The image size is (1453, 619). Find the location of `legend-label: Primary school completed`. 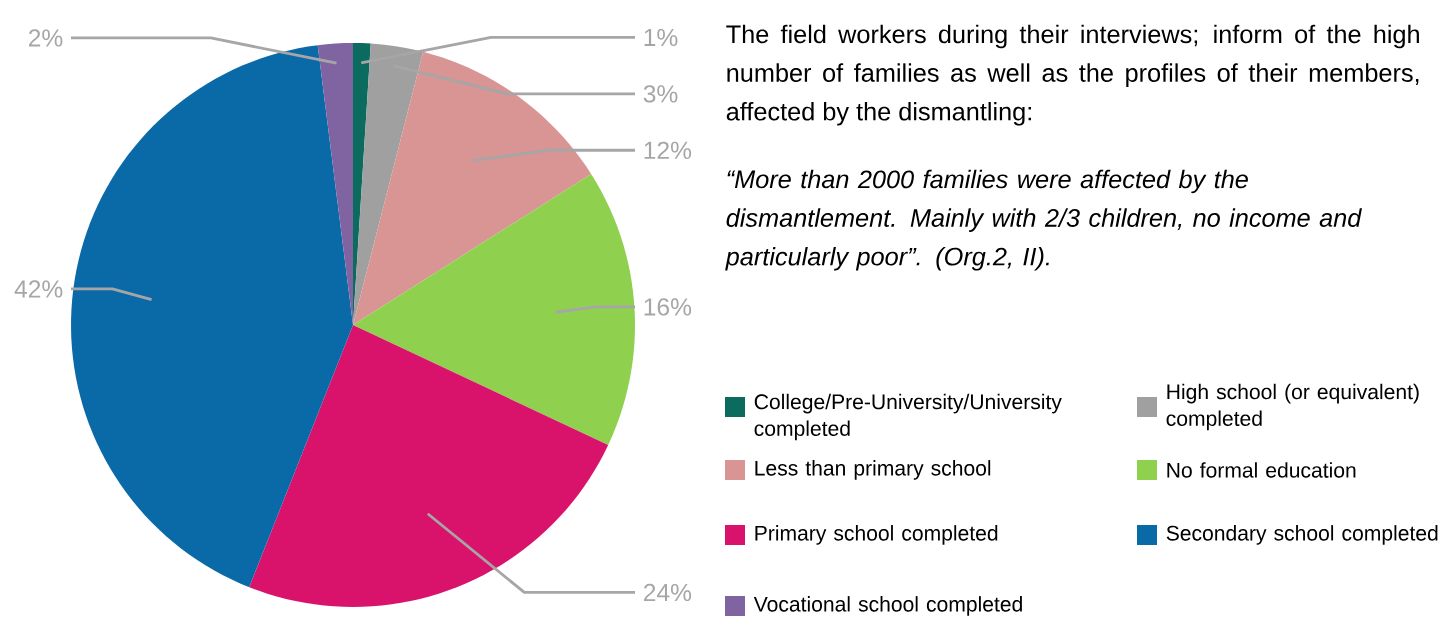

legend-label: Primary school completed is located at coordinates (876, 535).